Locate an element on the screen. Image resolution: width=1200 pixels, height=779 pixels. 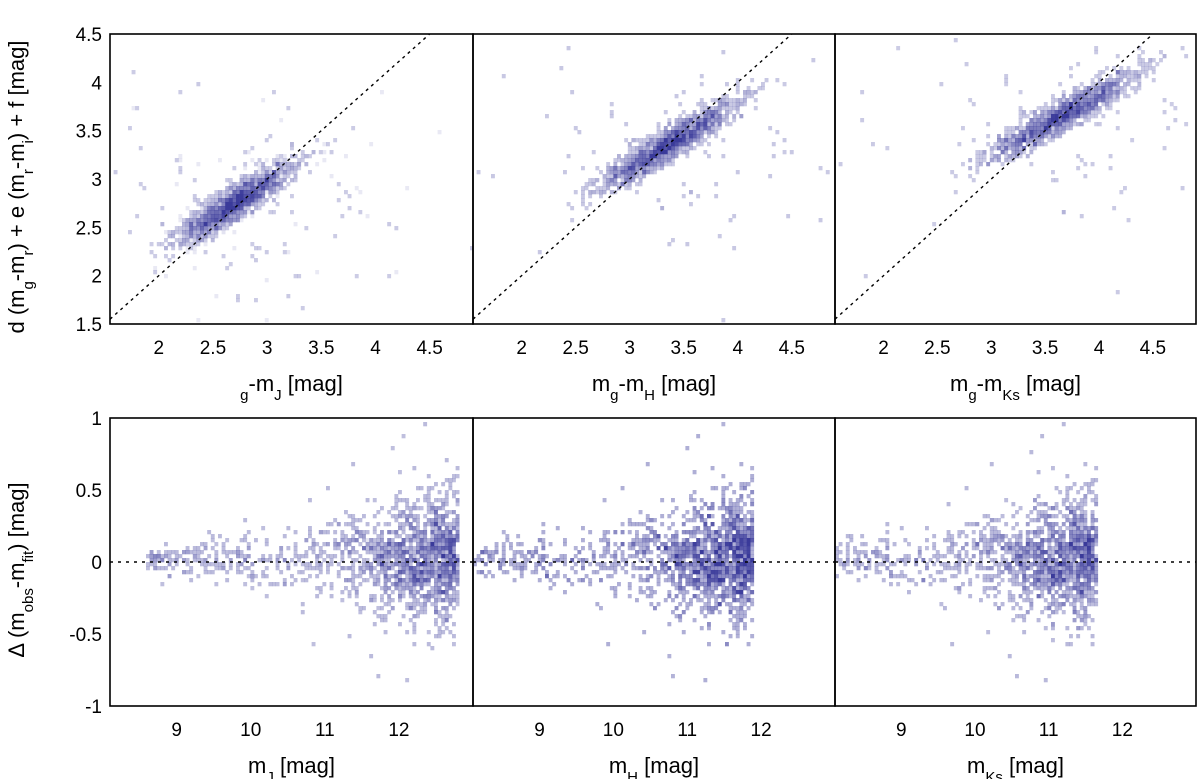
y-tick-label: 1 is located at coordinates (96, 419).